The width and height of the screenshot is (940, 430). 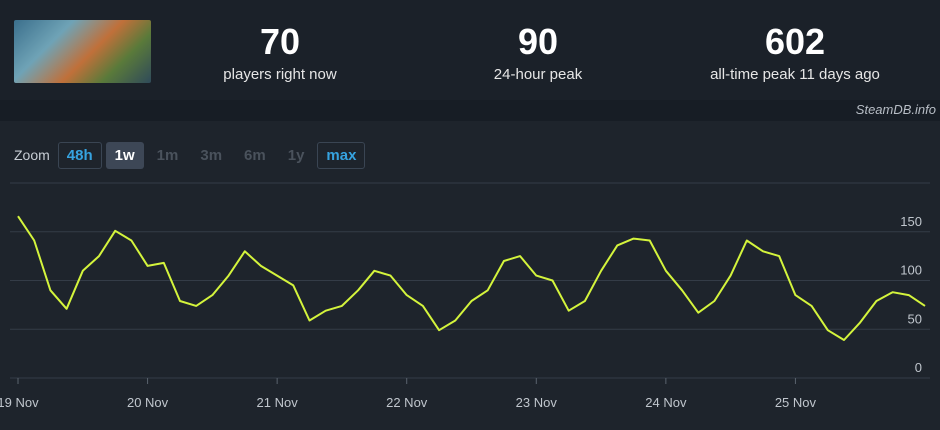 What do you see at coordinates (795, 74) in the screenshot?
I see `stat-label: all-time peak 11 days ago` at bounding box center [795, 74].